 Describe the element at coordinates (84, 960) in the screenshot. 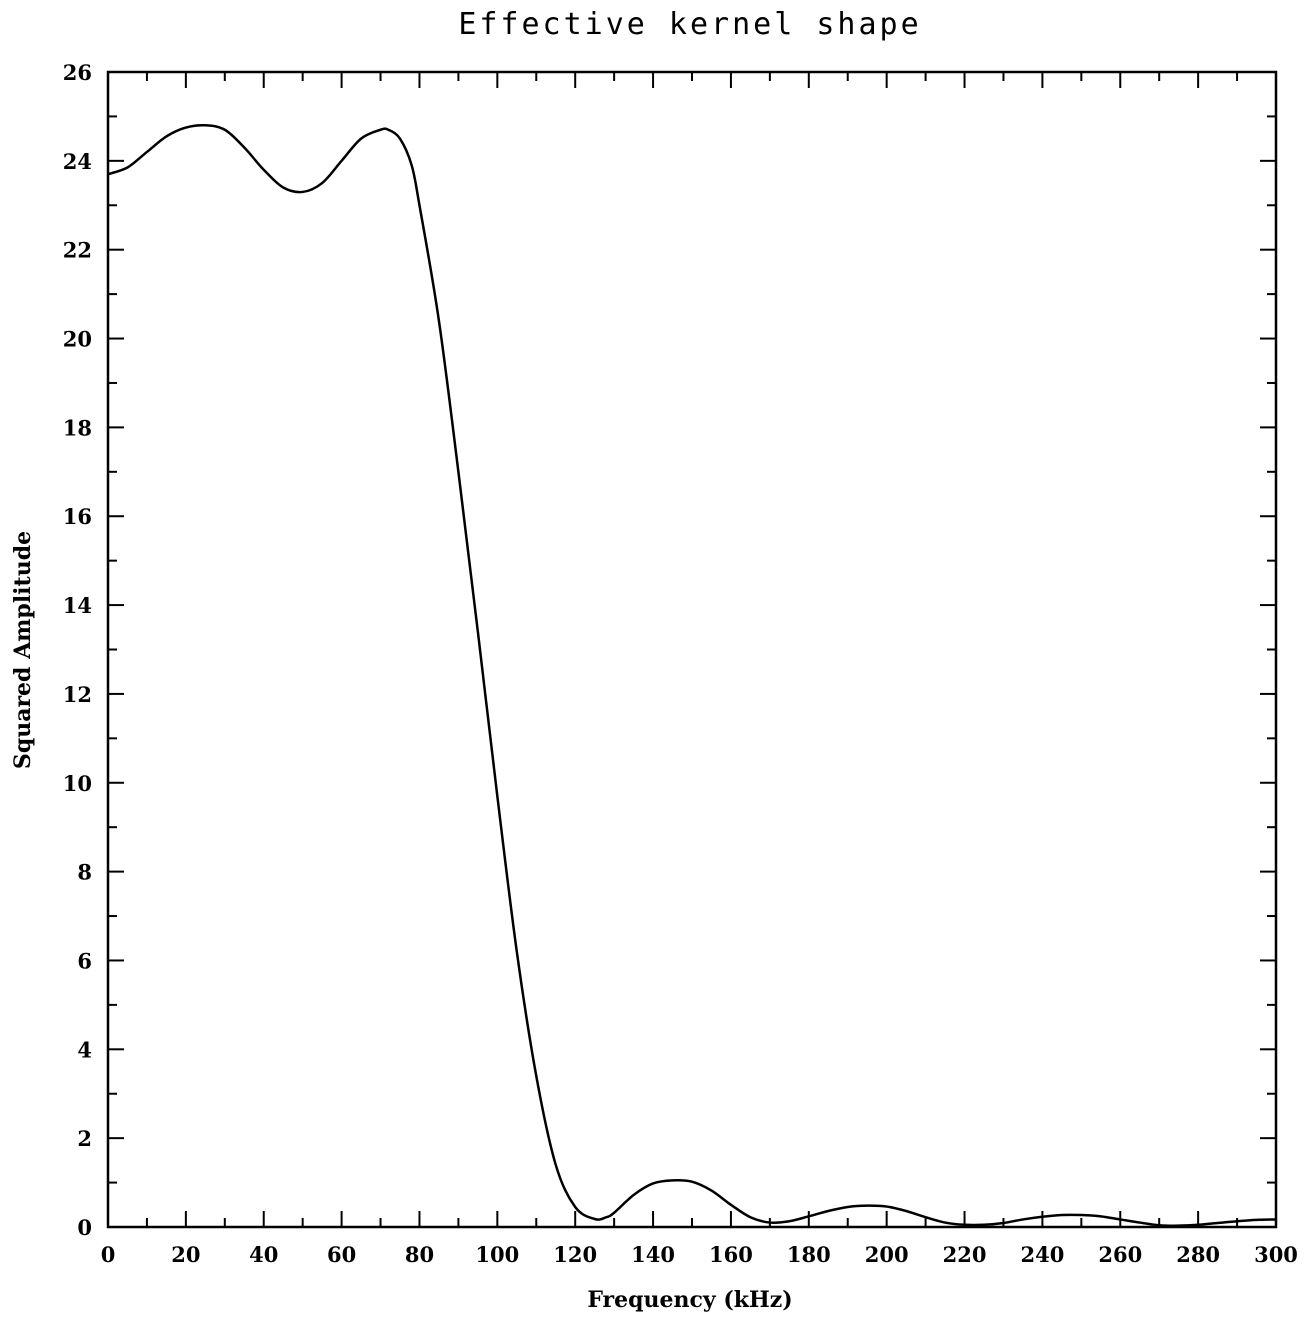

I see `y-tick-label: 6` at that location.